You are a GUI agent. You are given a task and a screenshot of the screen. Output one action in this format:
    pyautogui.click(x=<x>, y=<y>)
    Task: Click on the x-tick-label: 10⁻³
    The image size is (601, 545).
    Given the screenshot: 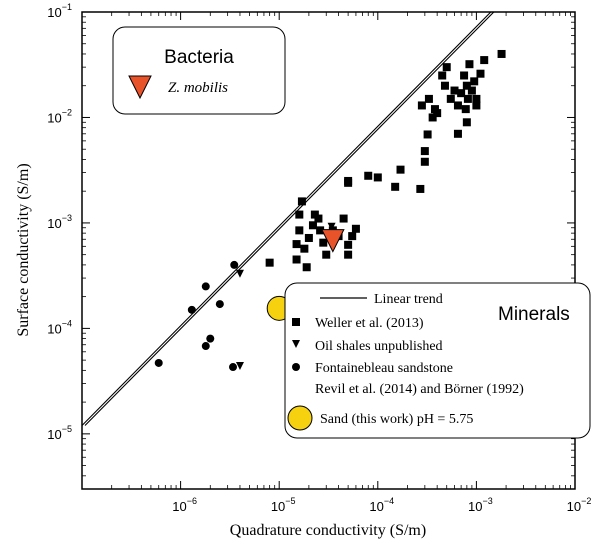 What is the action you would take?
    pyautogui.click(x=480, y=505)
    